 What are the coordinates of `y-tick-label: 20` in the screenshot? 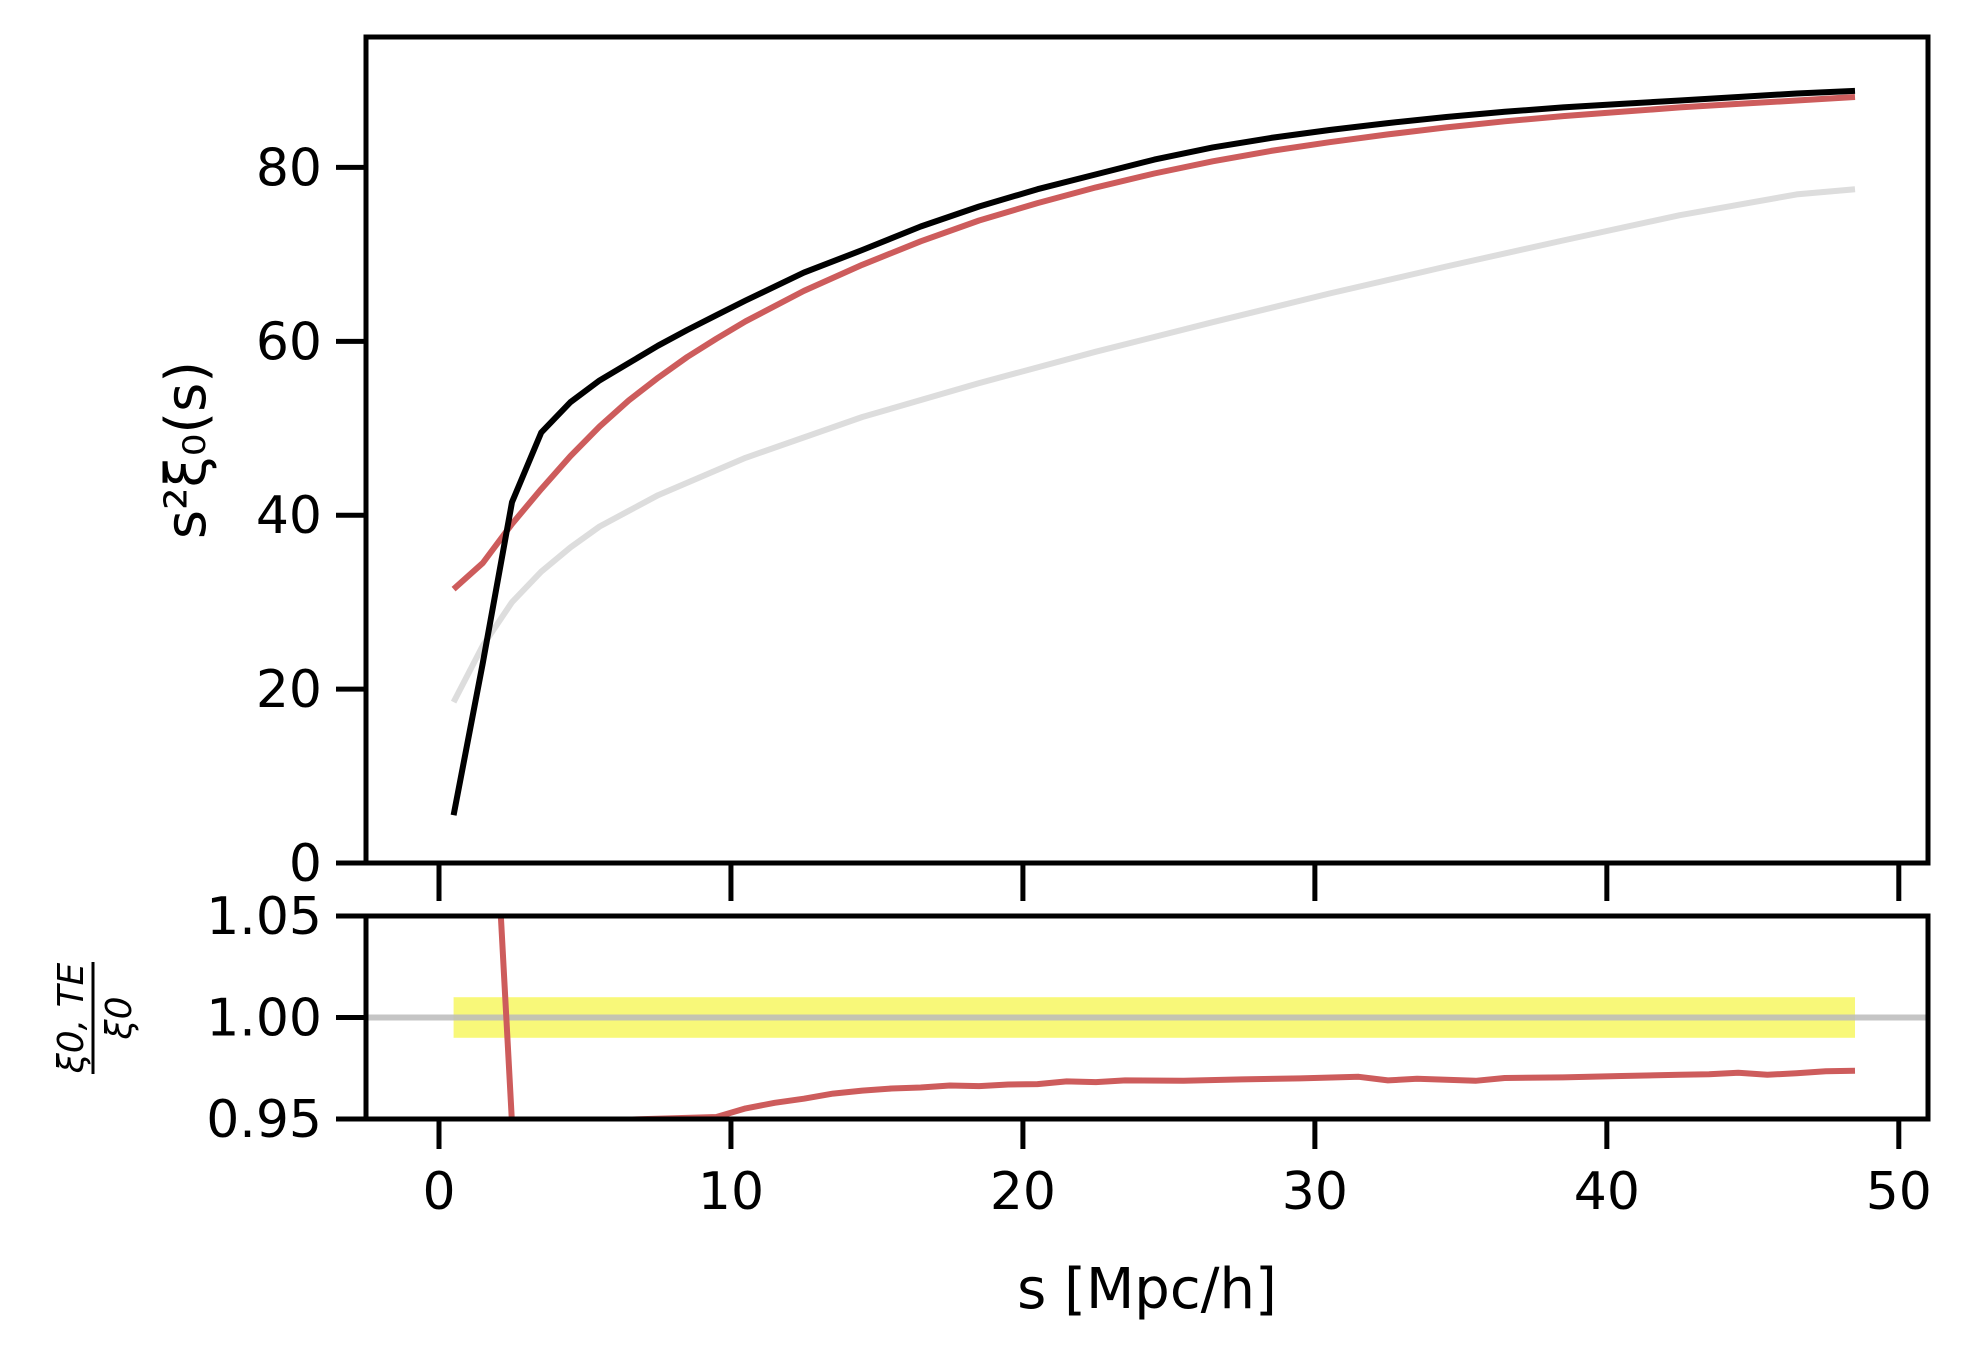 It's located at (289, 690).